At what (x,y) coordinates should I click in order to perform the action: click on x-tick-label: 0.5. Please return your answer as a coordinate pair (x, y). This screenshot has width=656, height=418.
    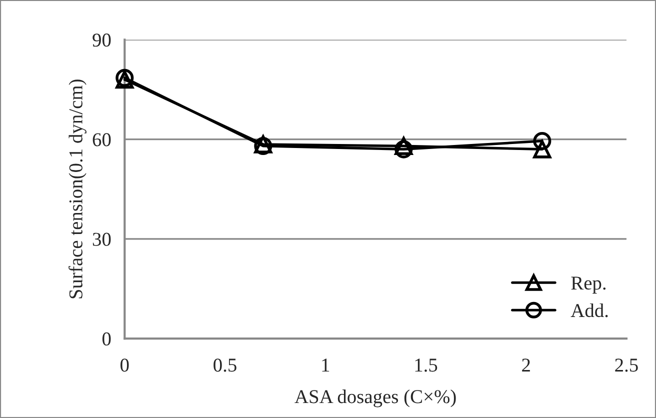
    Looking at the image, I should click on (225, 365).